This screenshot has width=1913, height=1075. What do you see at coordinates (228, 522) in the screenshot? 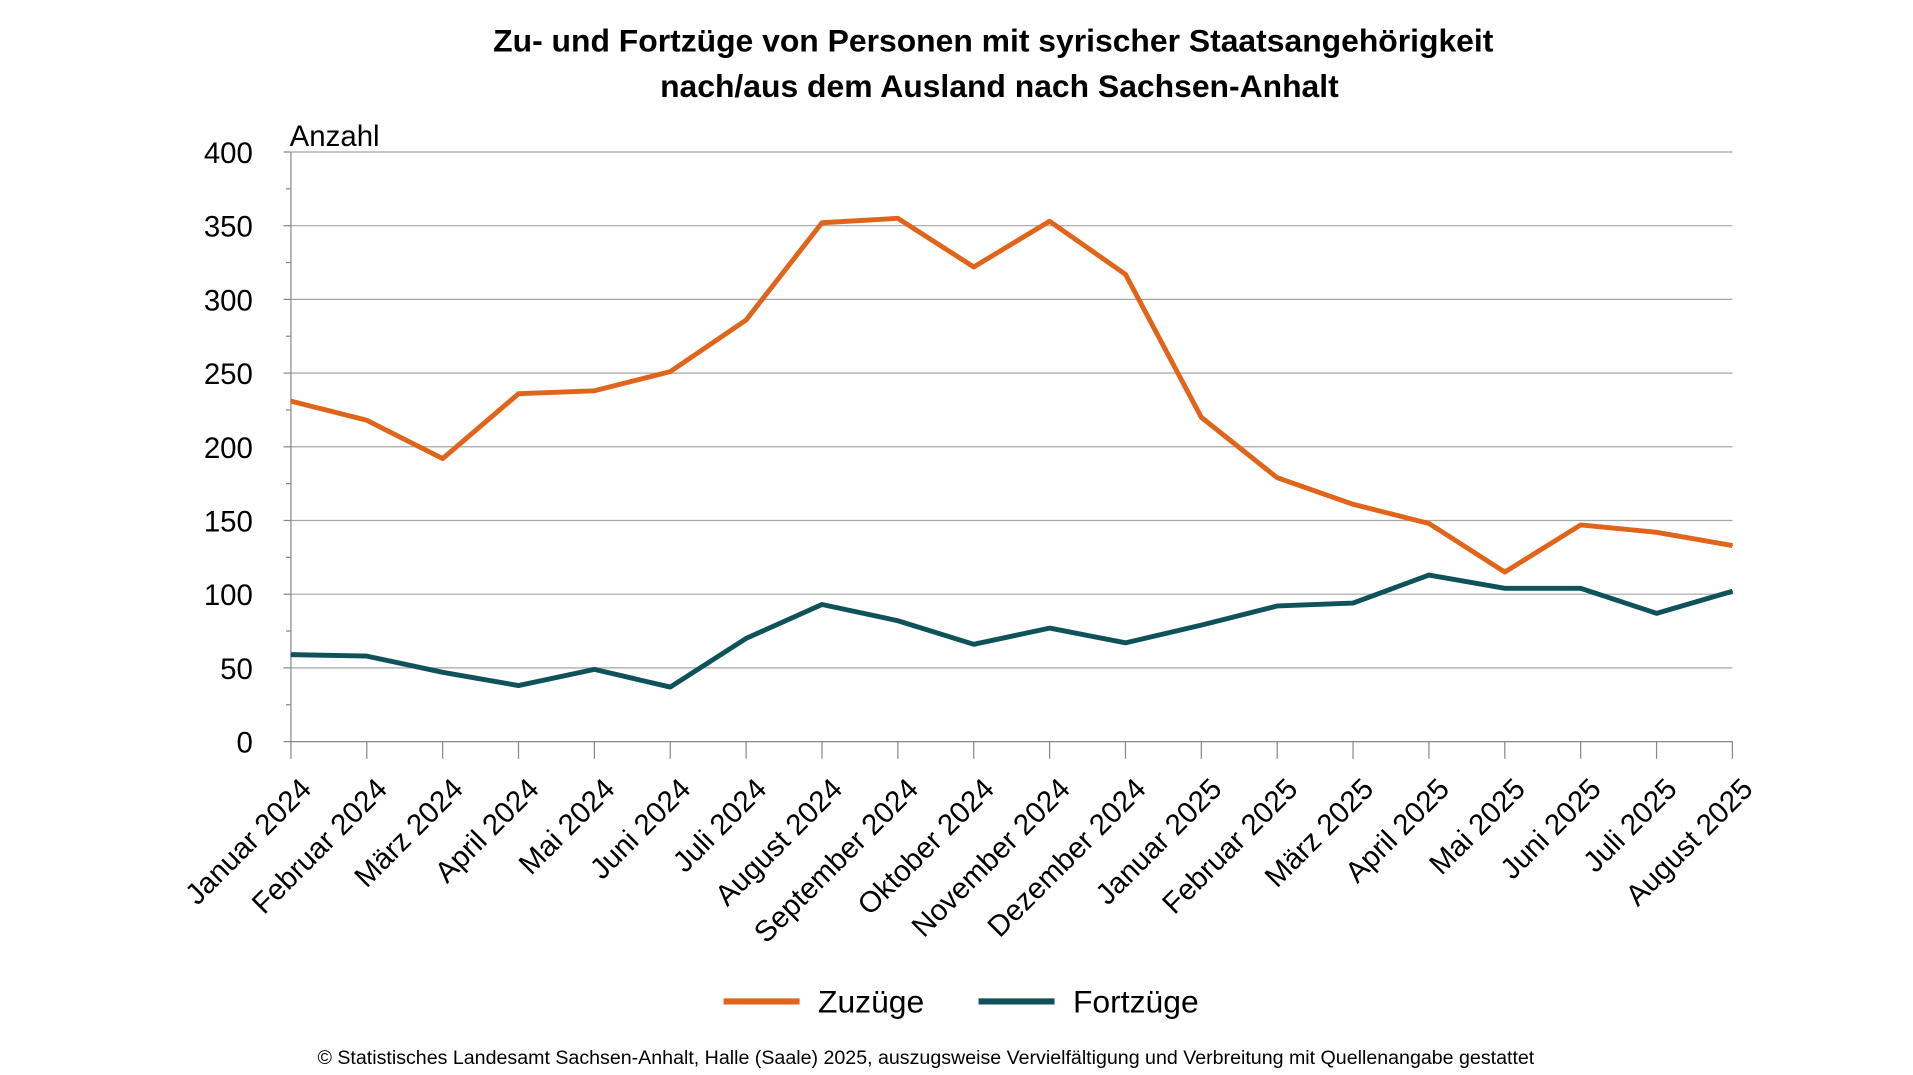
I see `y-tick-label: 150` at bounding box center [228, 522].